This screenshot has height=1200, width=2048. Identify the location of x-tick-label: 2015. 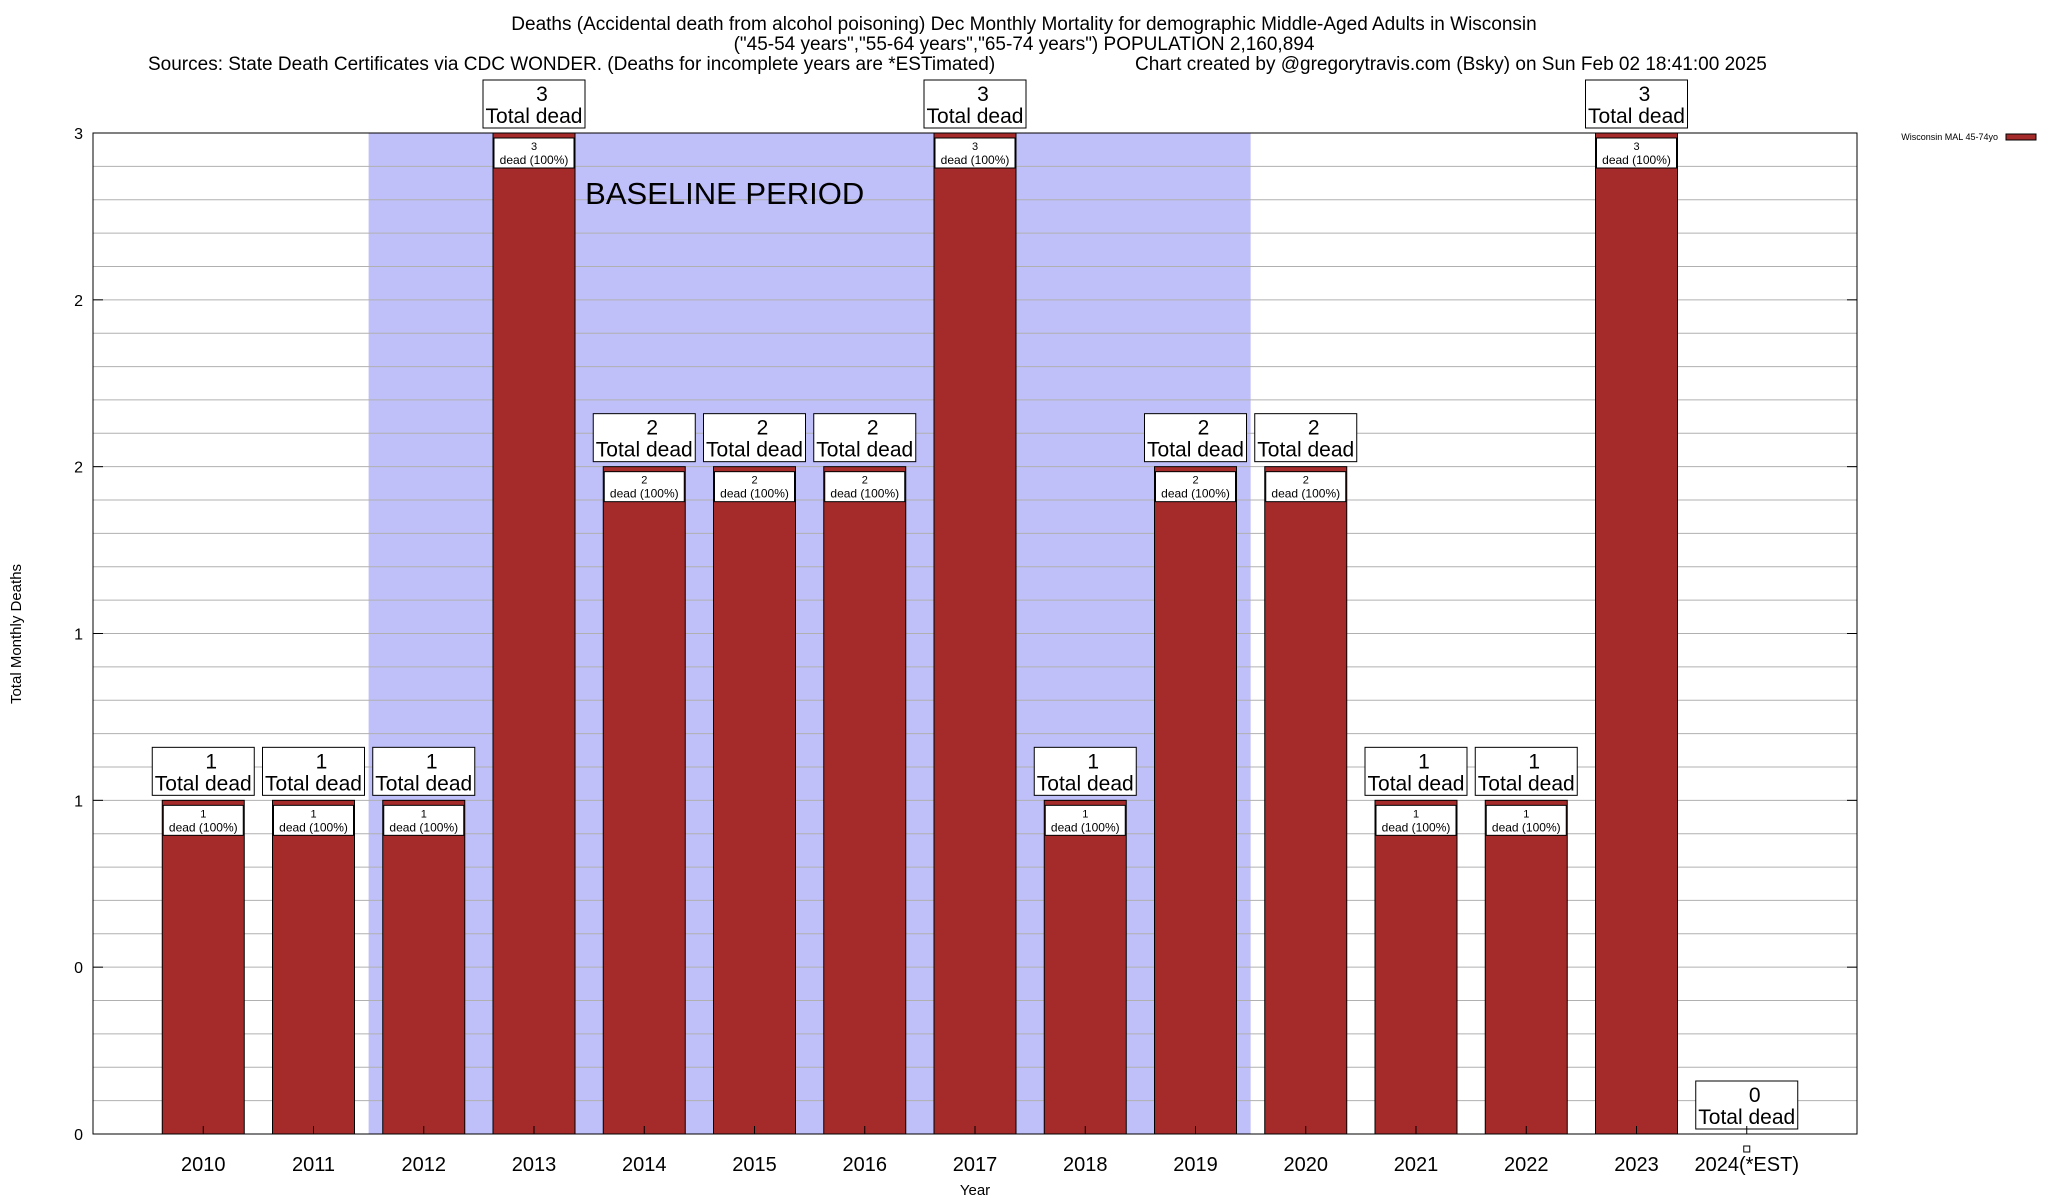
(754, 1165).